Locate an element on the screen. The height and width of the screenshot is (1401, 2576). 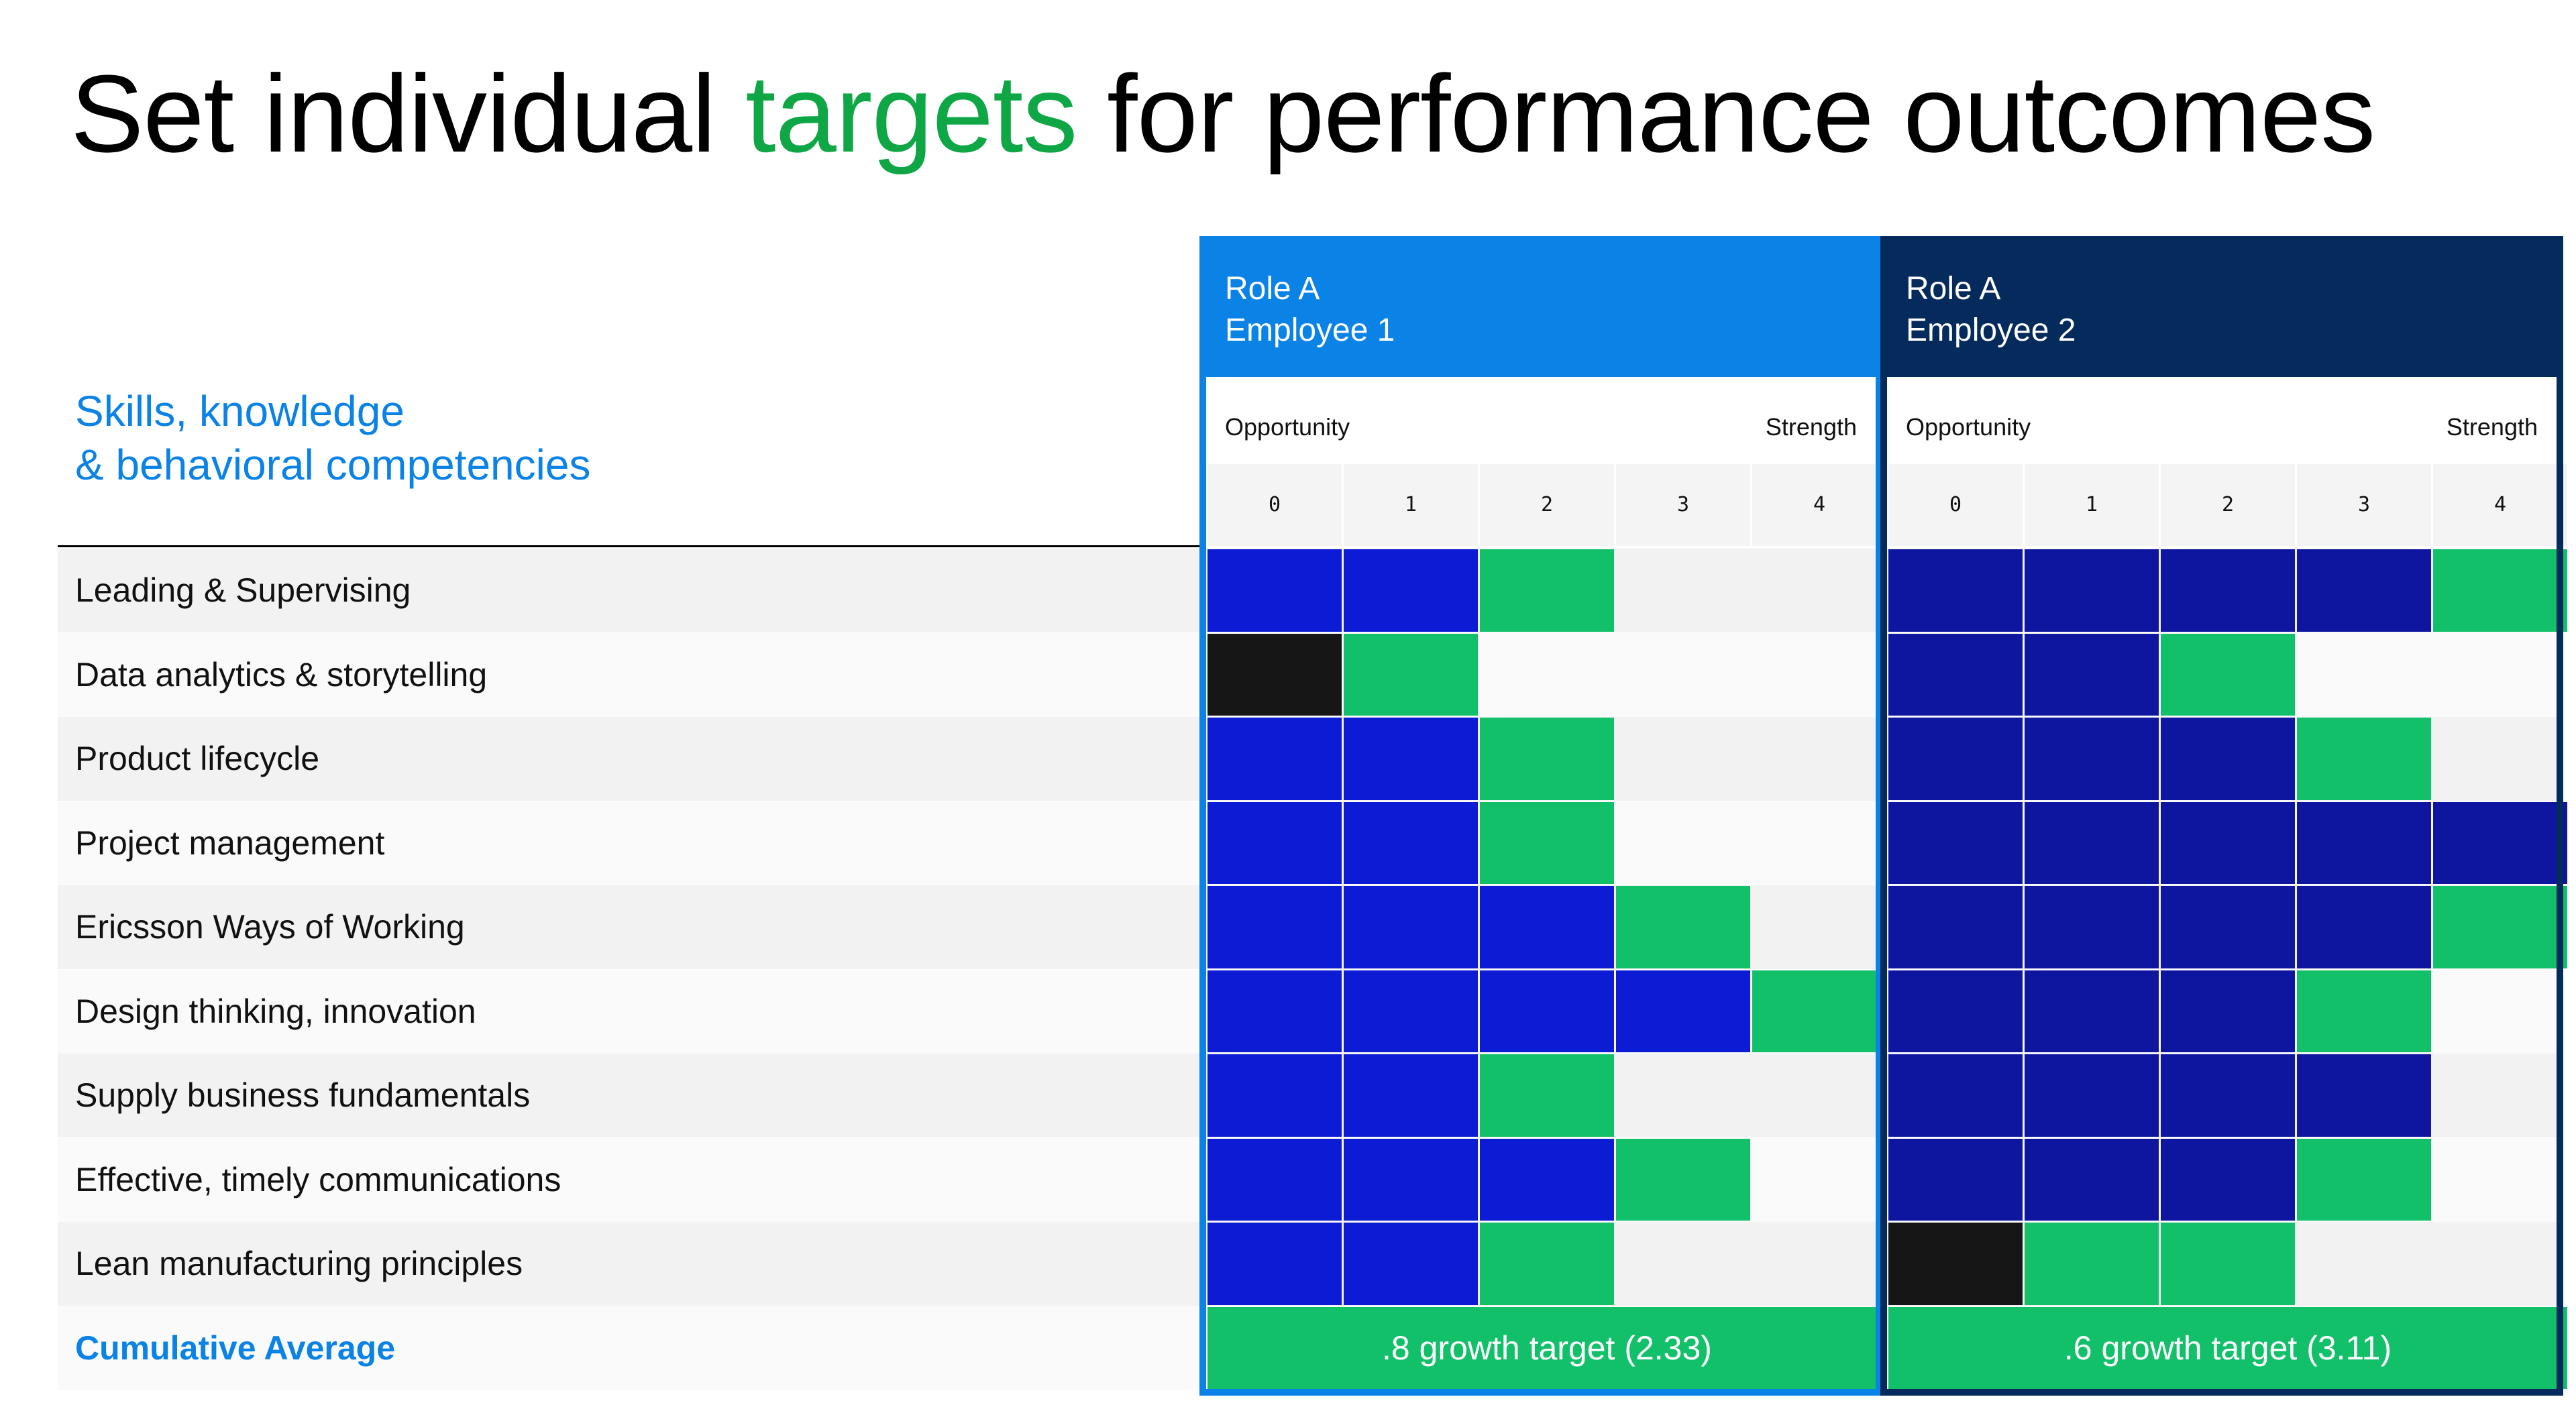
competency-label: Ericsson Ways of Working is located at coordinates (270, 927).